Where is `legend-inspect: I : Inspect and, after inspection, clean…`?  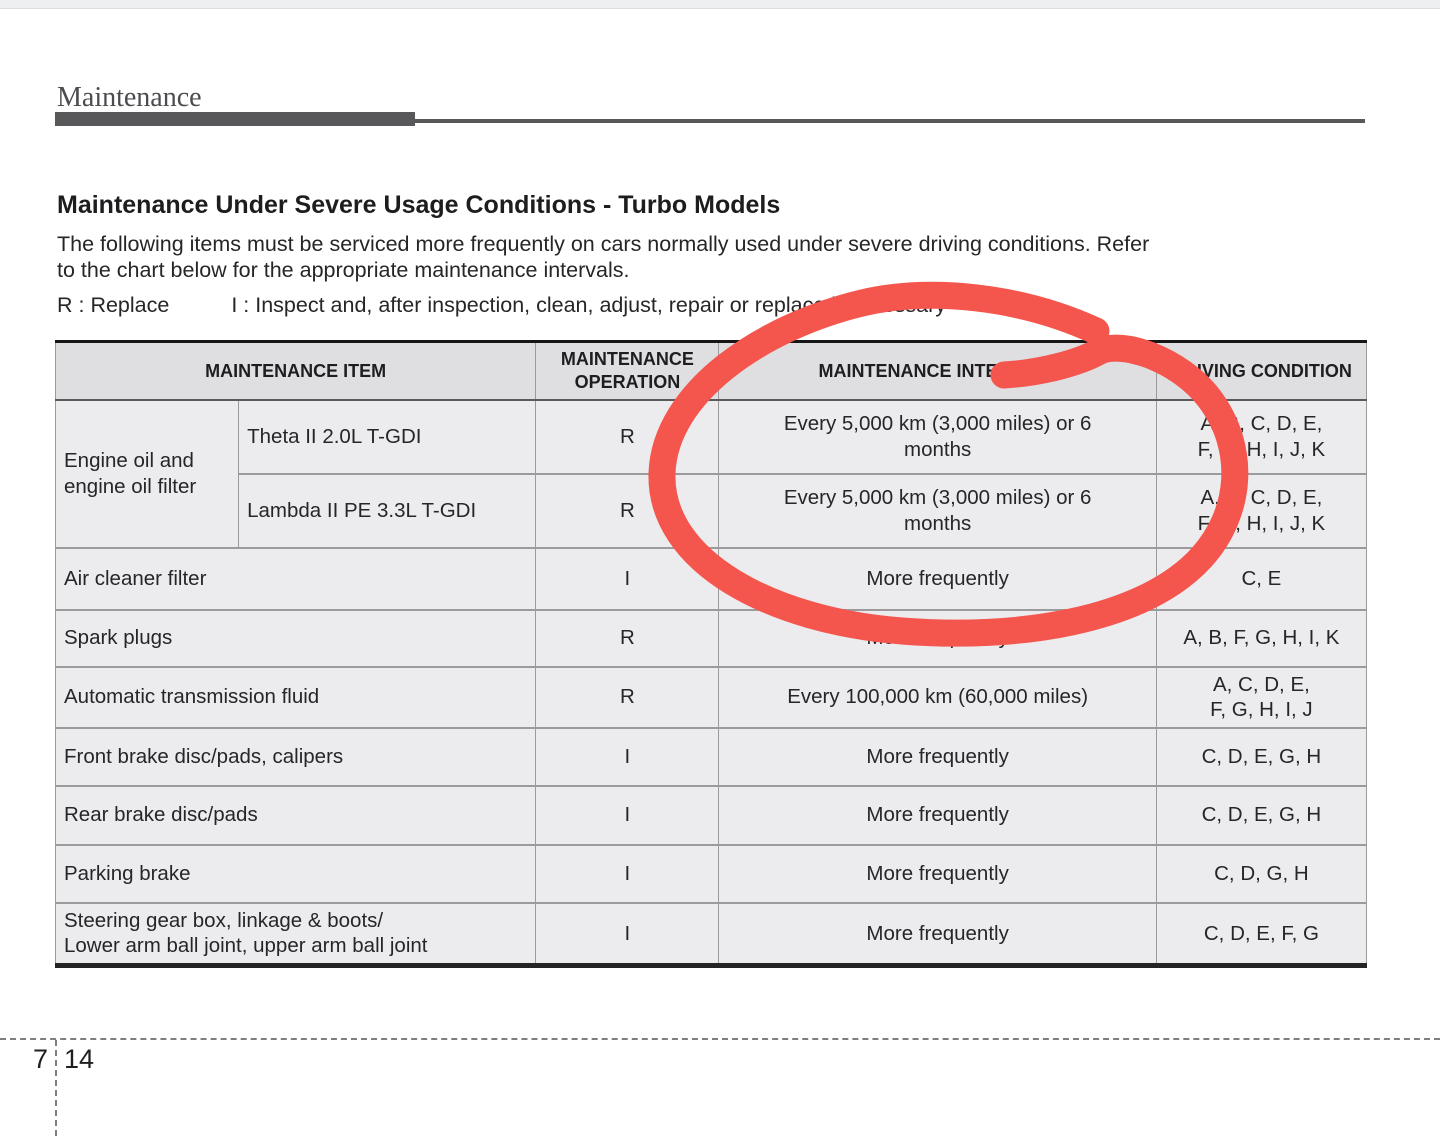 legend-inspect: I : Inspect and, after inspection, clean… is located at coordinates (588, 305).